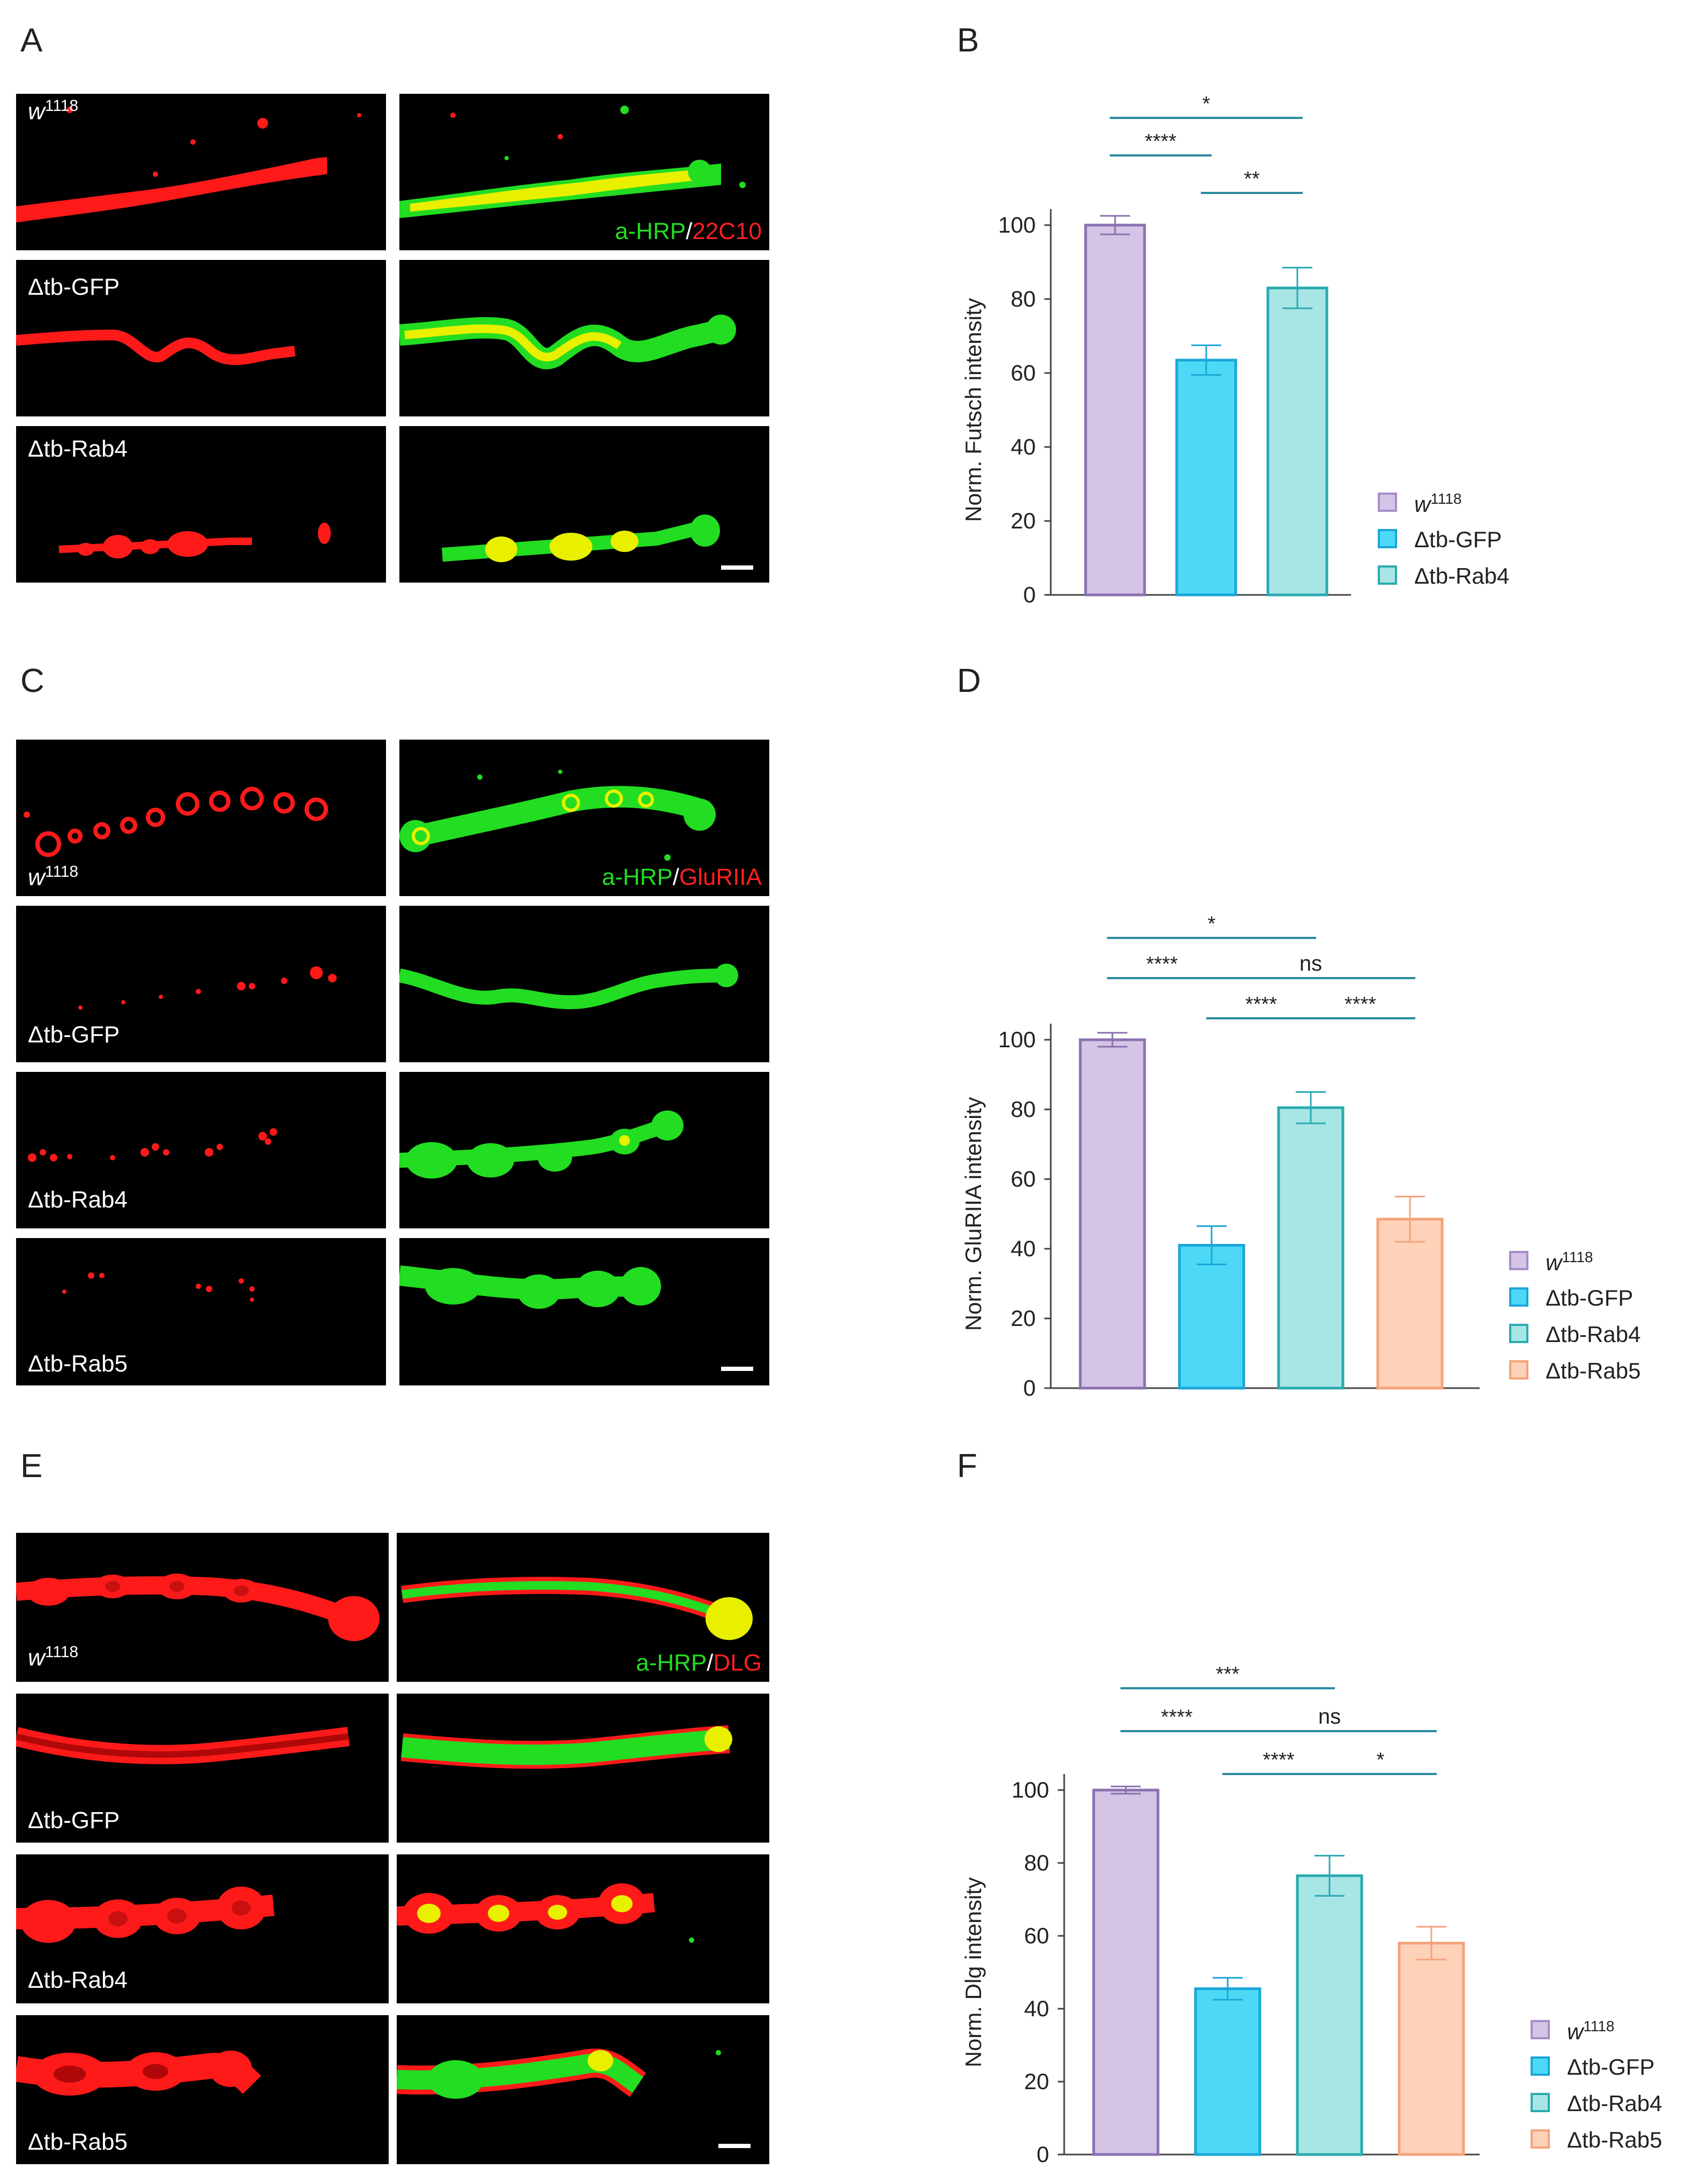 The width and height of the screenshot is (1693, 2184). What do you see at coordinates (61, 872) in the screenshot?
I see `genotype-sup: 1118` at bounding box center [61, 872].